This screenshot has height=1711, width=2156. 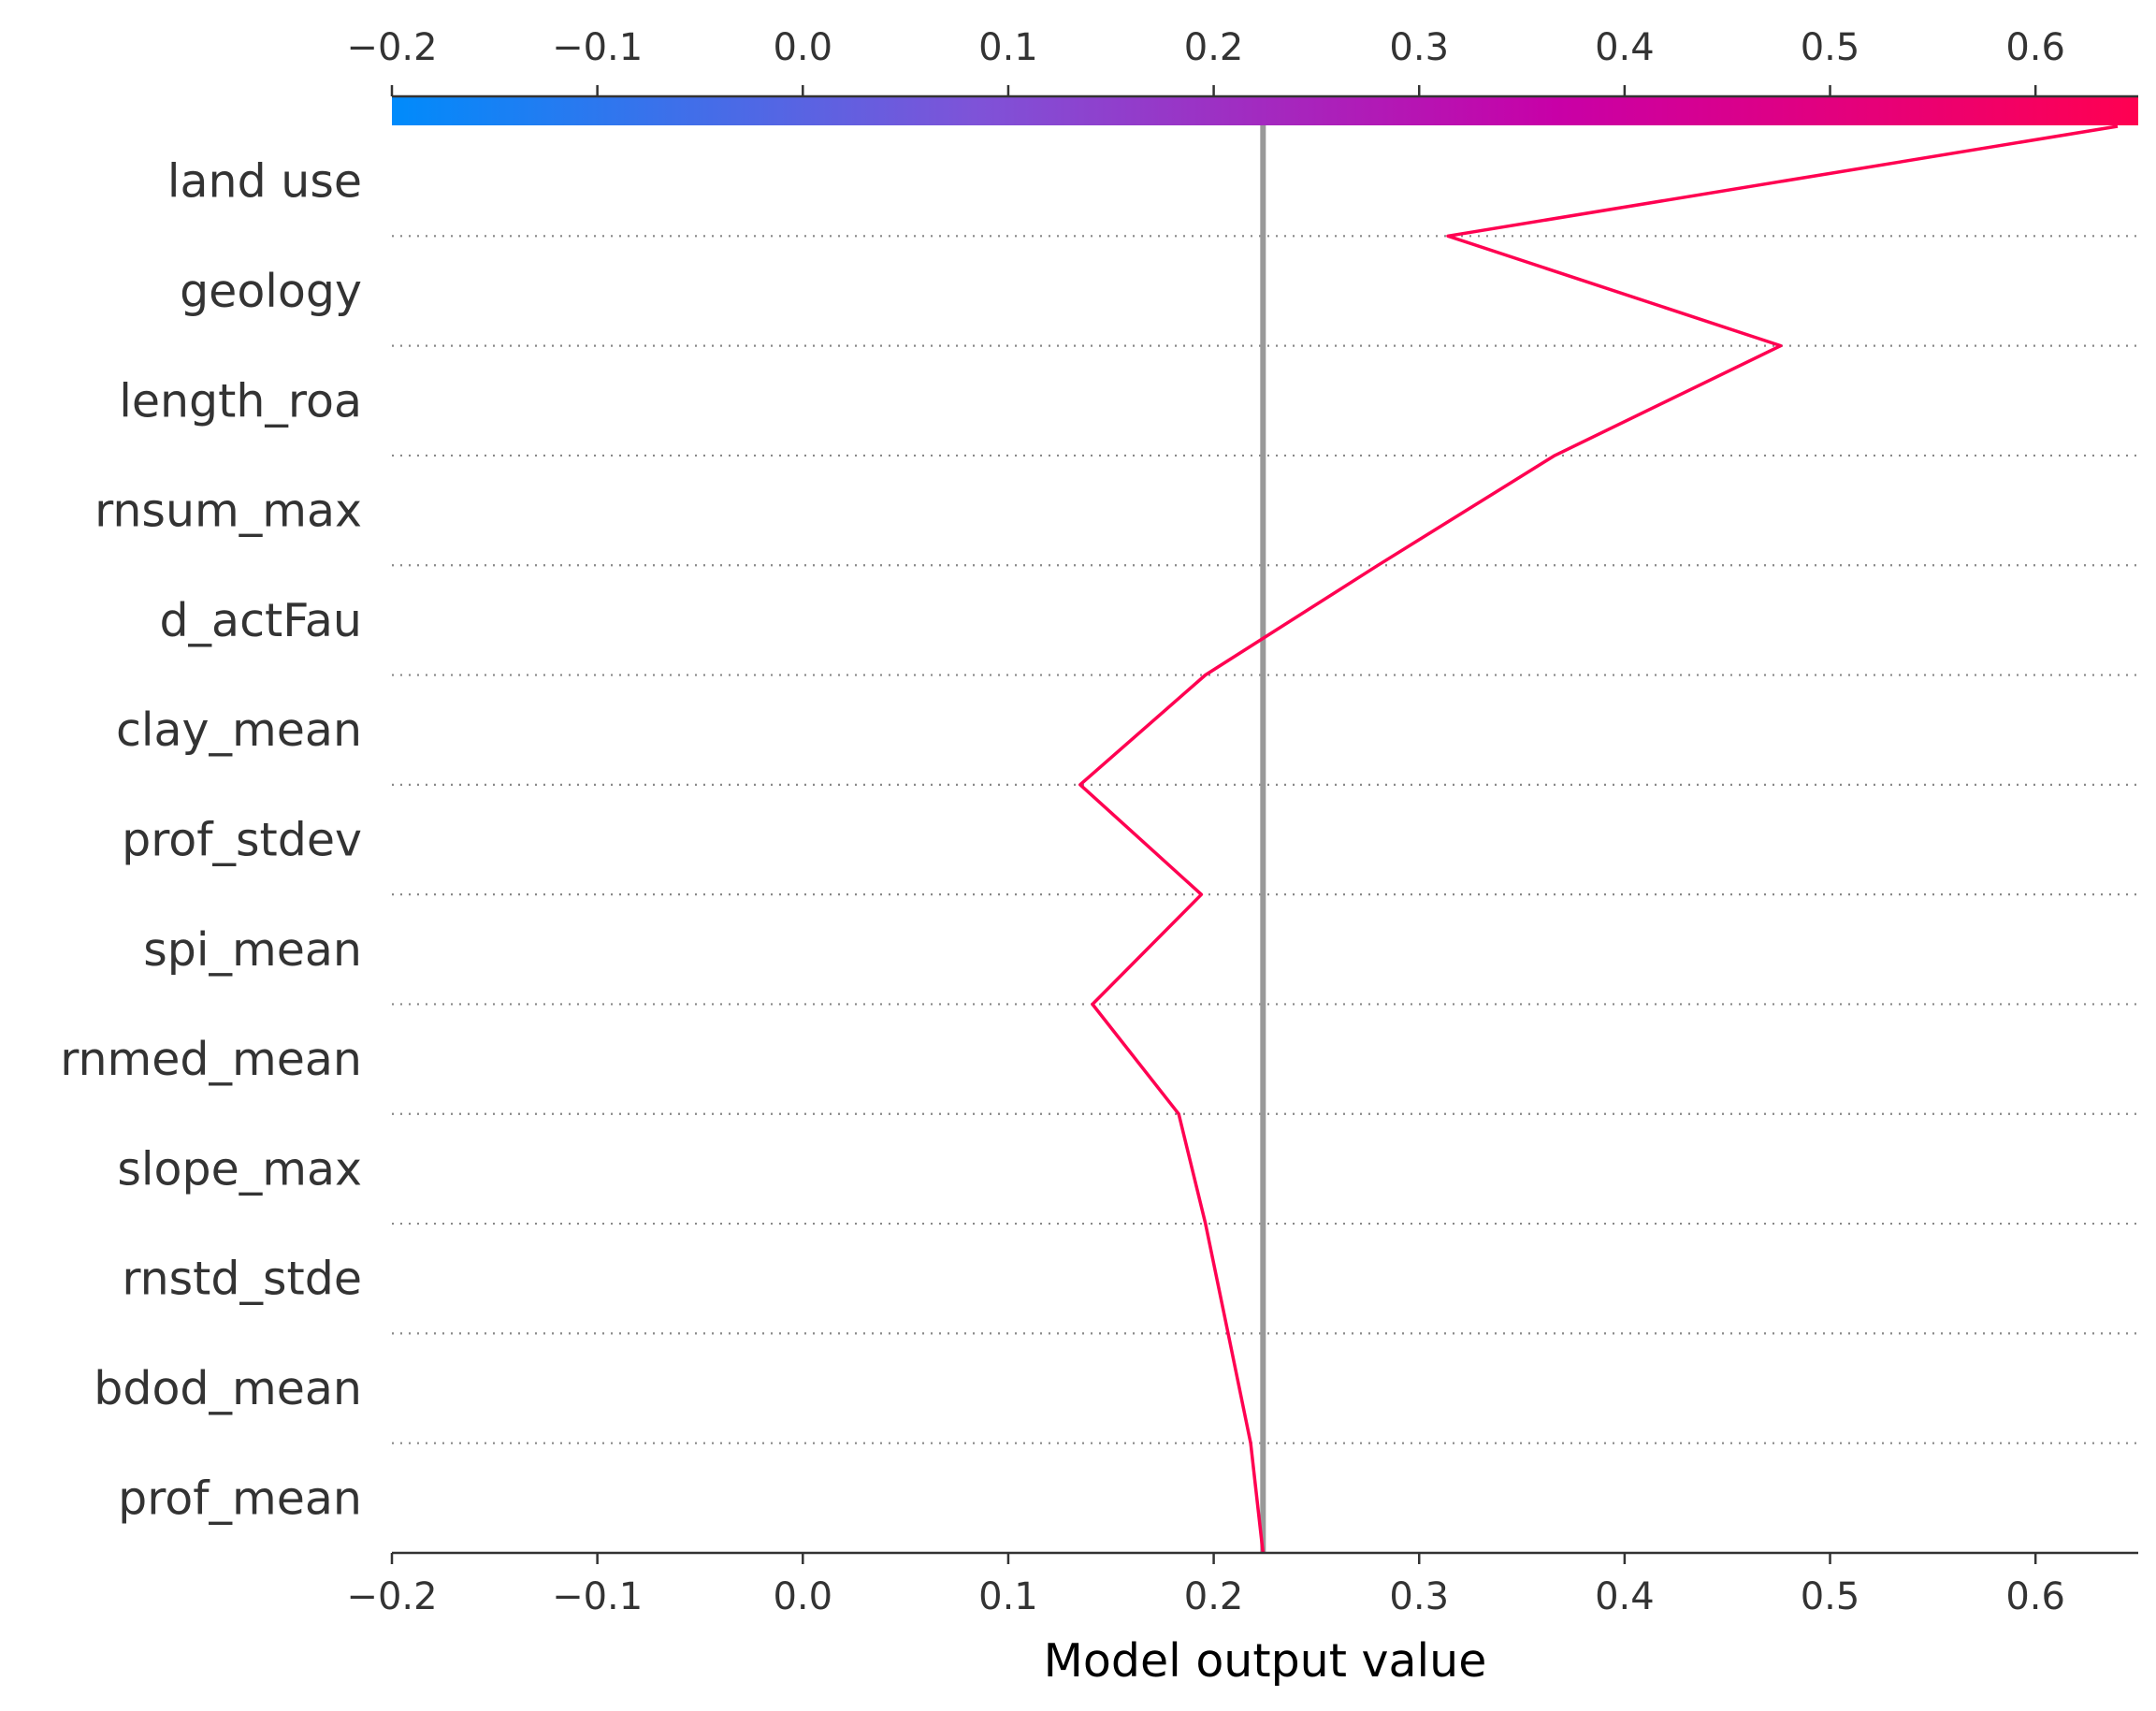 What do you see at coordinates (228, 511) in the screenshot?
I see `feature-label: rnsum_max` at bounding box center [228, 511].